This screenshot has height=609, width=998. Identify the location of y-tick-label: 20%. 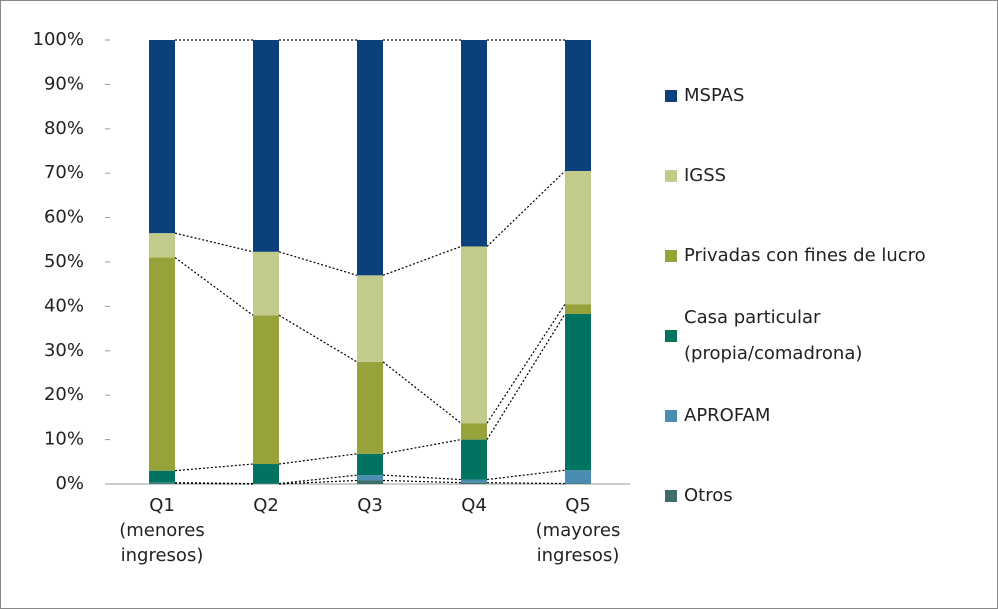
(64, 394).